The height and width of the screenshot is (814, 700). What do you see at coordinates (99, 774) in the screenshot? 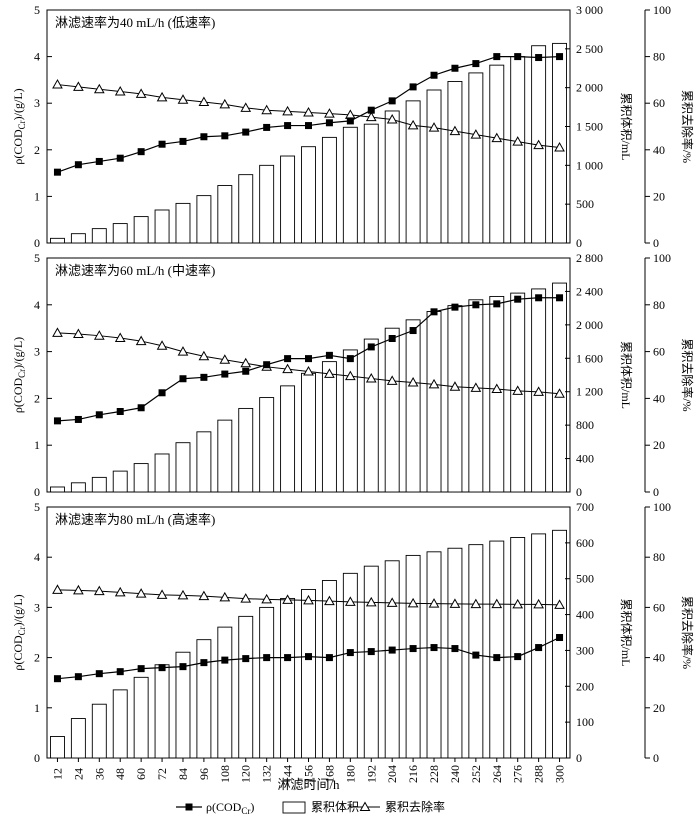
I see `x-tick-label: 36` at bounding box center [99, 774].